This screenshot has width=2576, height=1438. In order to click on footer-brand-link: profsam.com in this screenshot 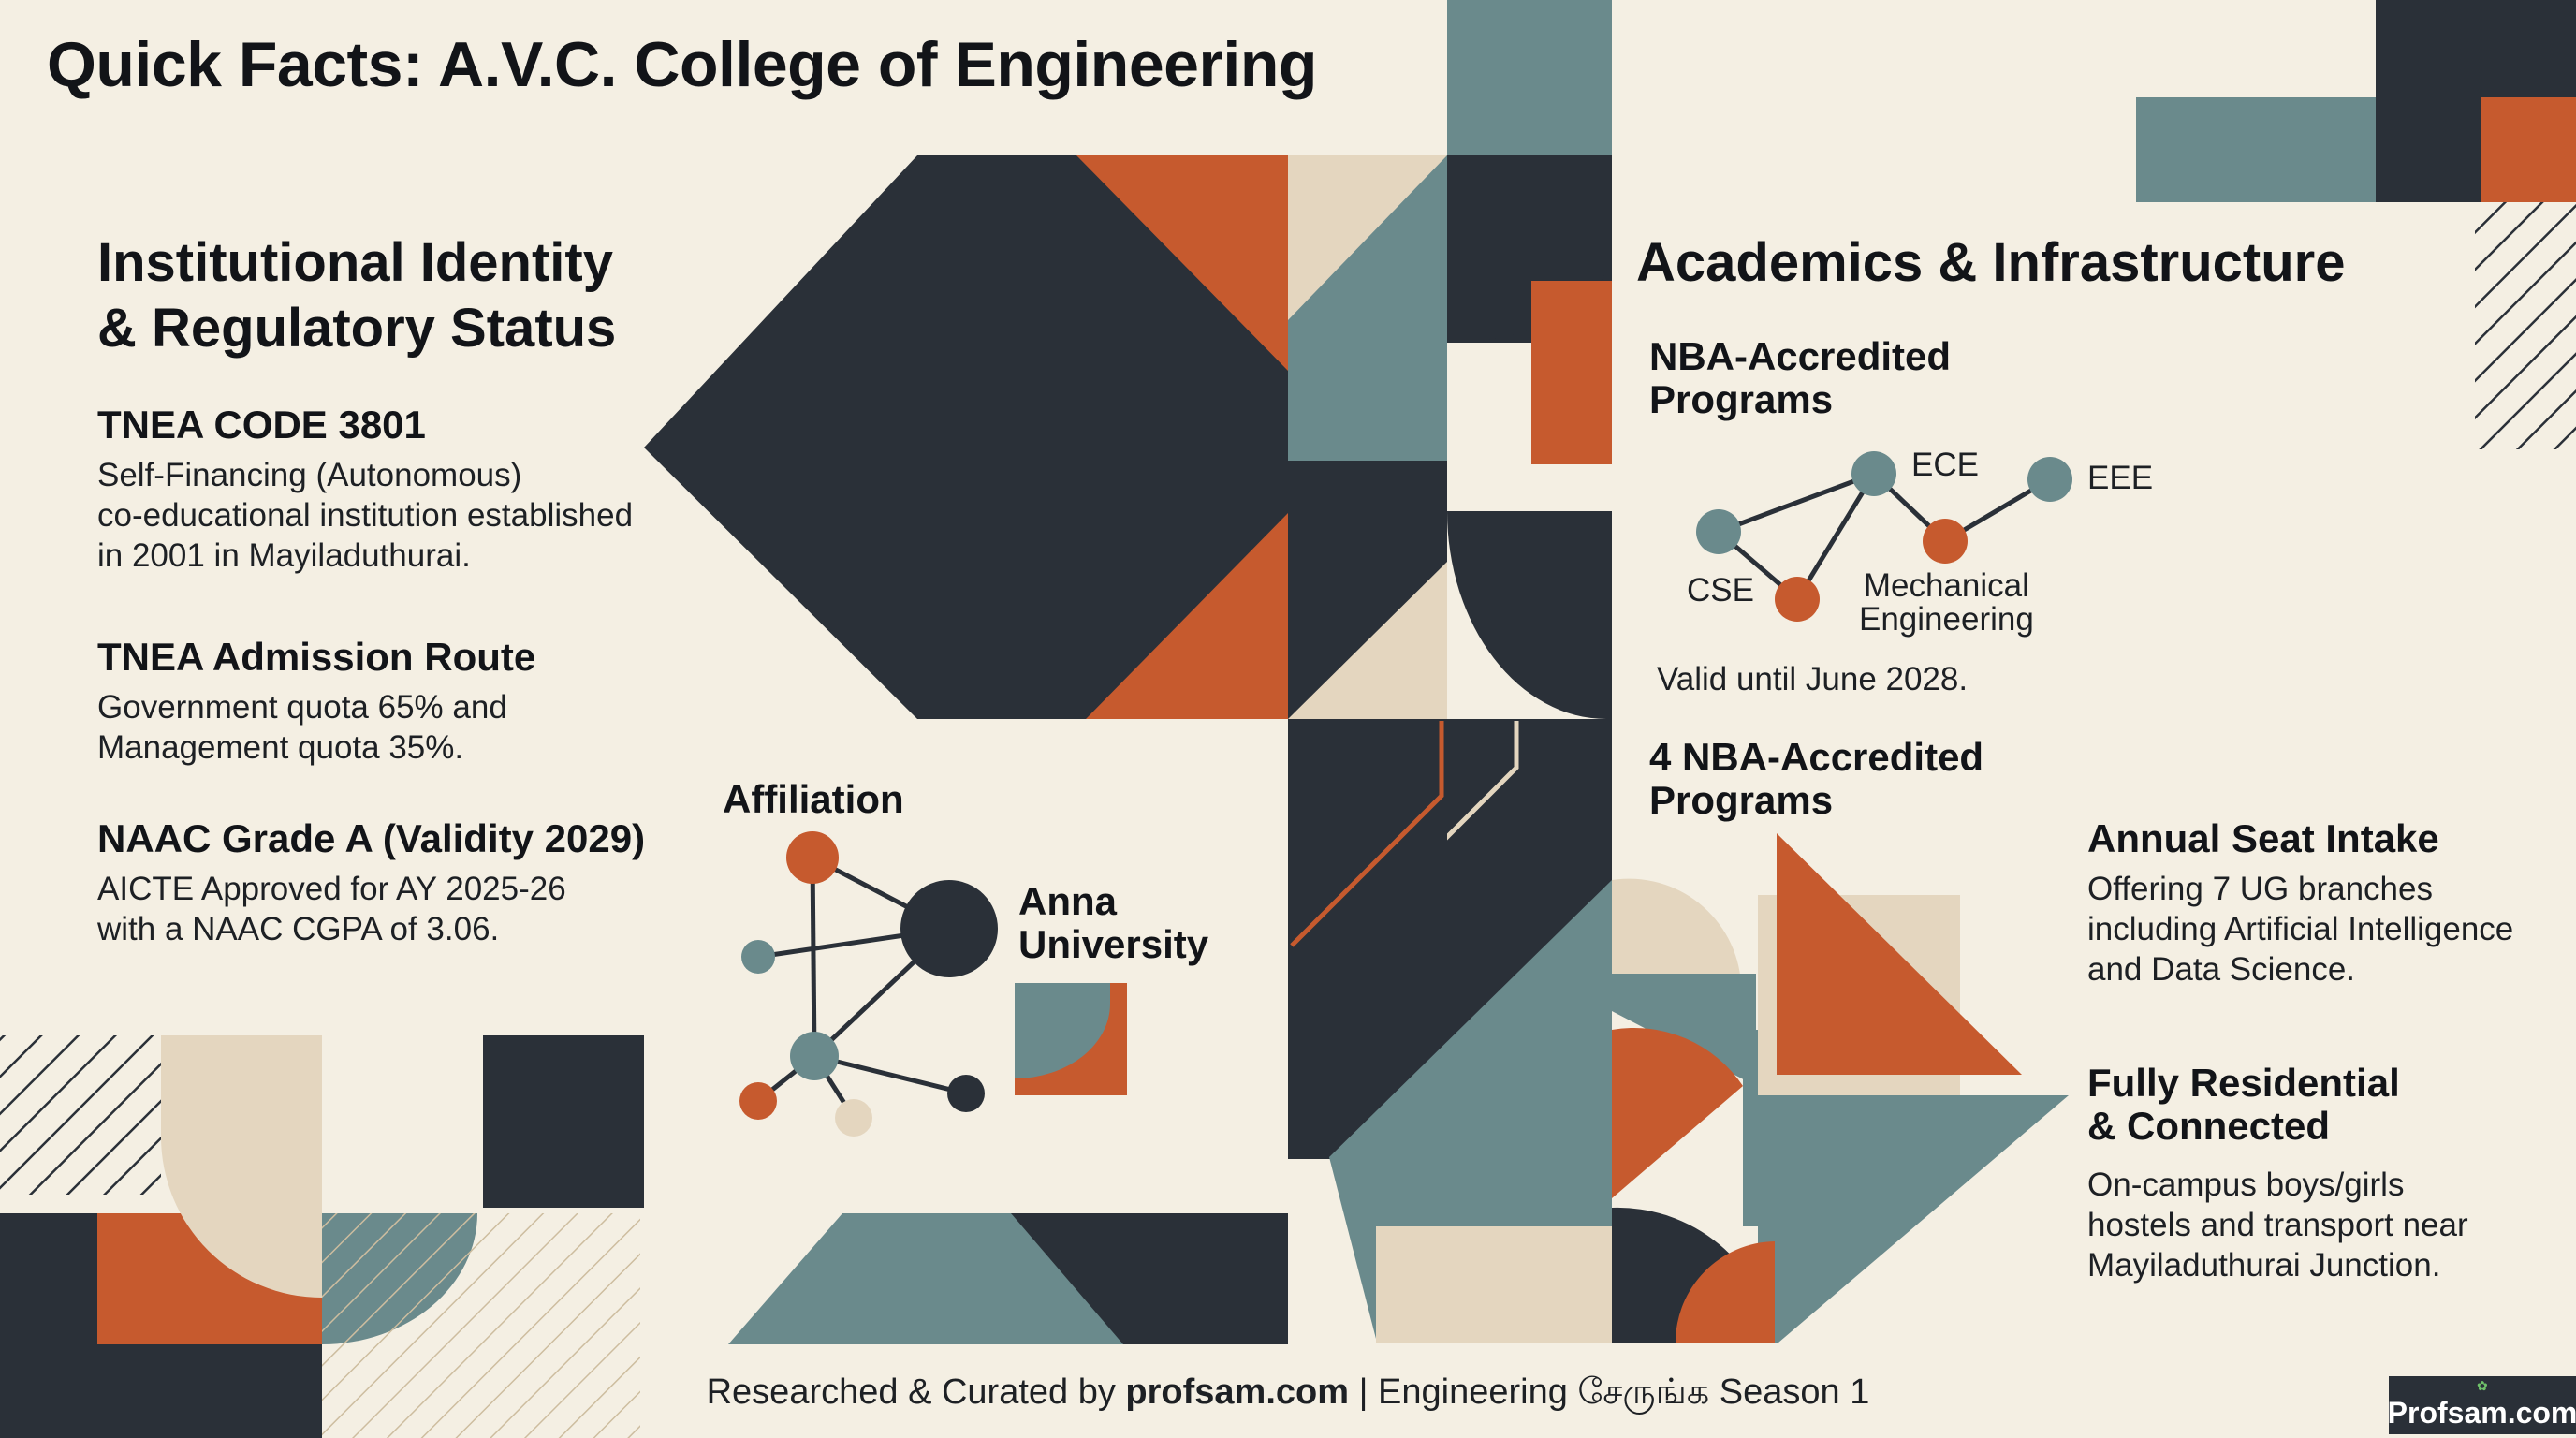, I will do `click(1238, 1392)`.